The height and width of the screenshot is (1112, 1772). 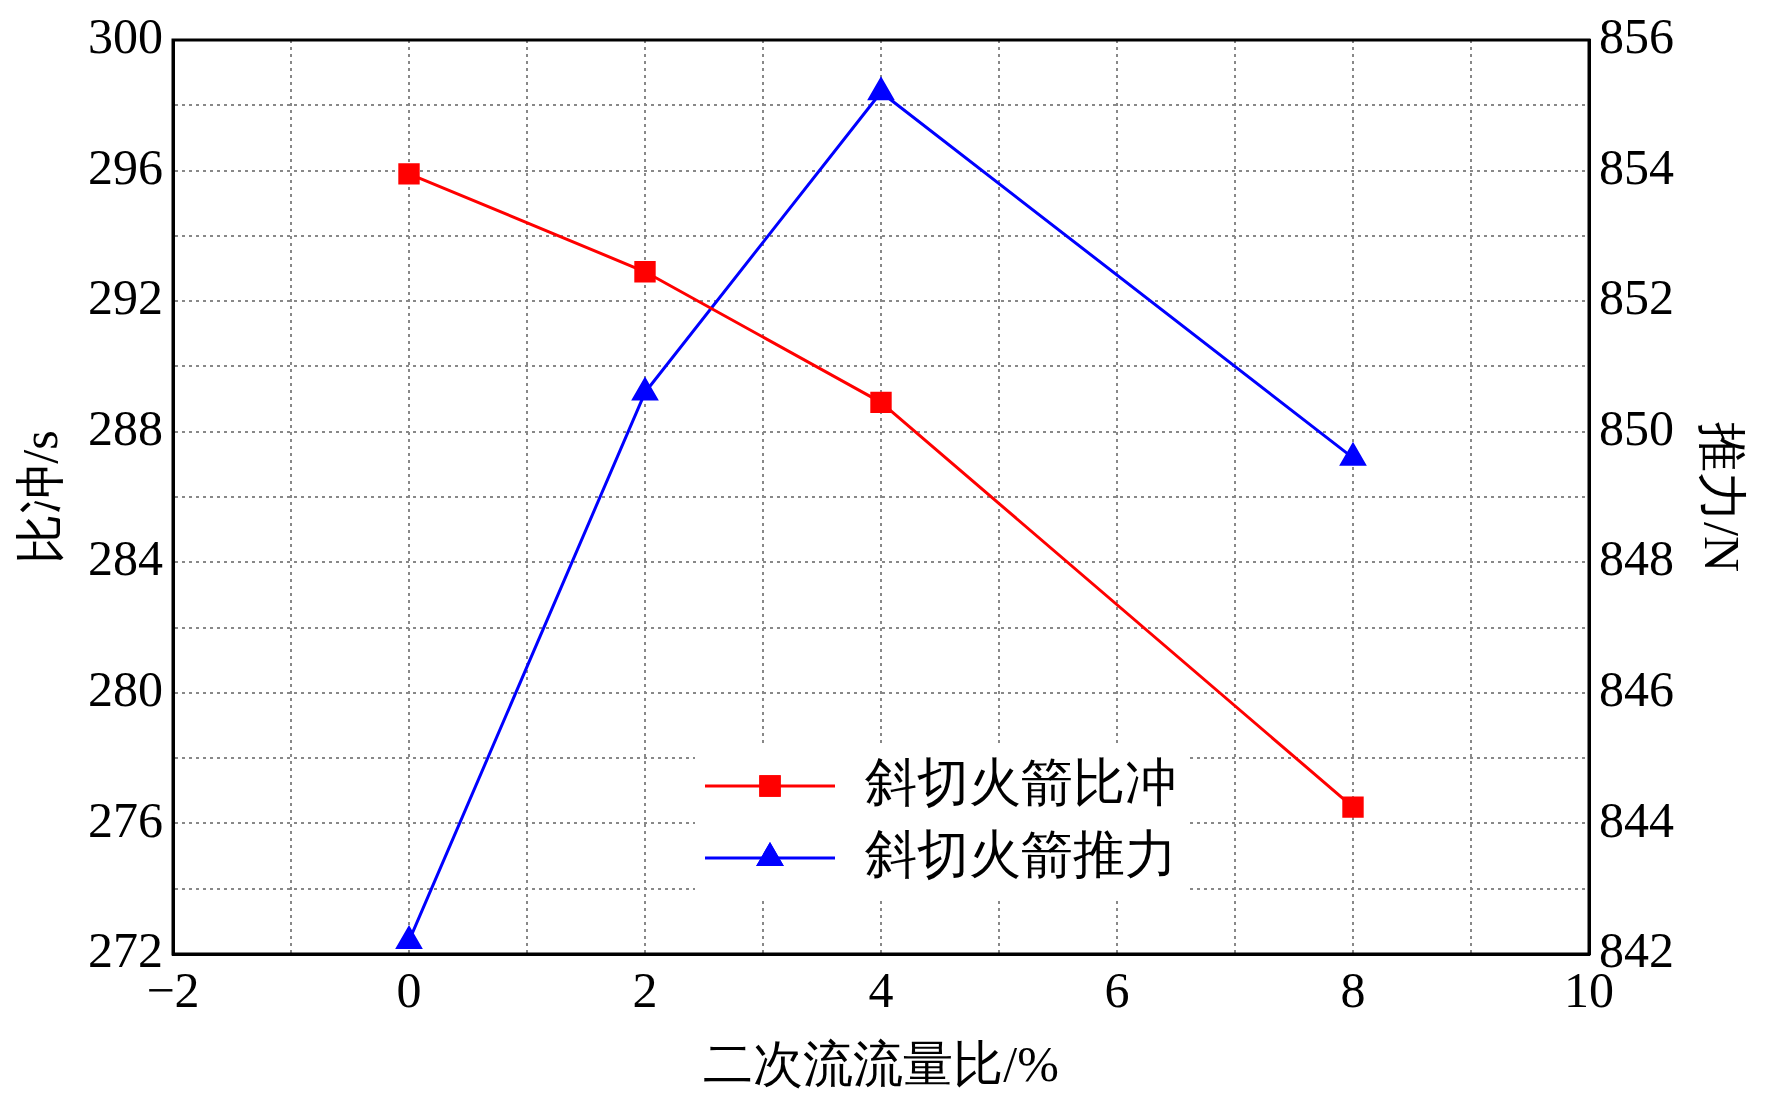 I want to click on y2-tick-label: 848, so click(x=1636, y=558).